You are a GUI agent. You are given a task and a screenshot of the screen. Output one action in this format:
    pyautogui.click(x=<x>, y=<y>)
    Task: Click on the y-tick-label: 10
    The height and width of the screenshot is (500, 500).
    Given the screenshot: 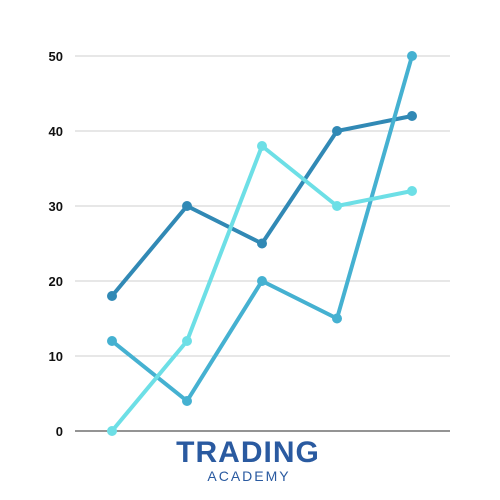 What is the action you would take?
    pyautogui.click(x=56, y=356)
    